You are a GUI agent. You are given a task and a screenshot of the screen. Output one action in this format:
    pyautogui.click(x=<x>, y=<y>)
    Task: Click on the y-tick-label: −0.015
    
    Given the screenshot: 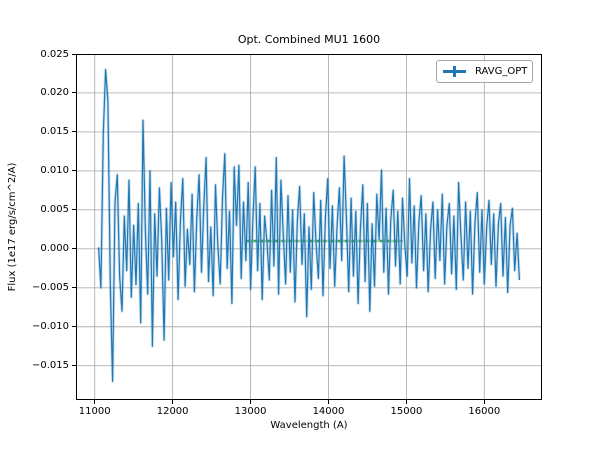 What is the action you would take?
    pyautogui.click(x=50, y=366)
    